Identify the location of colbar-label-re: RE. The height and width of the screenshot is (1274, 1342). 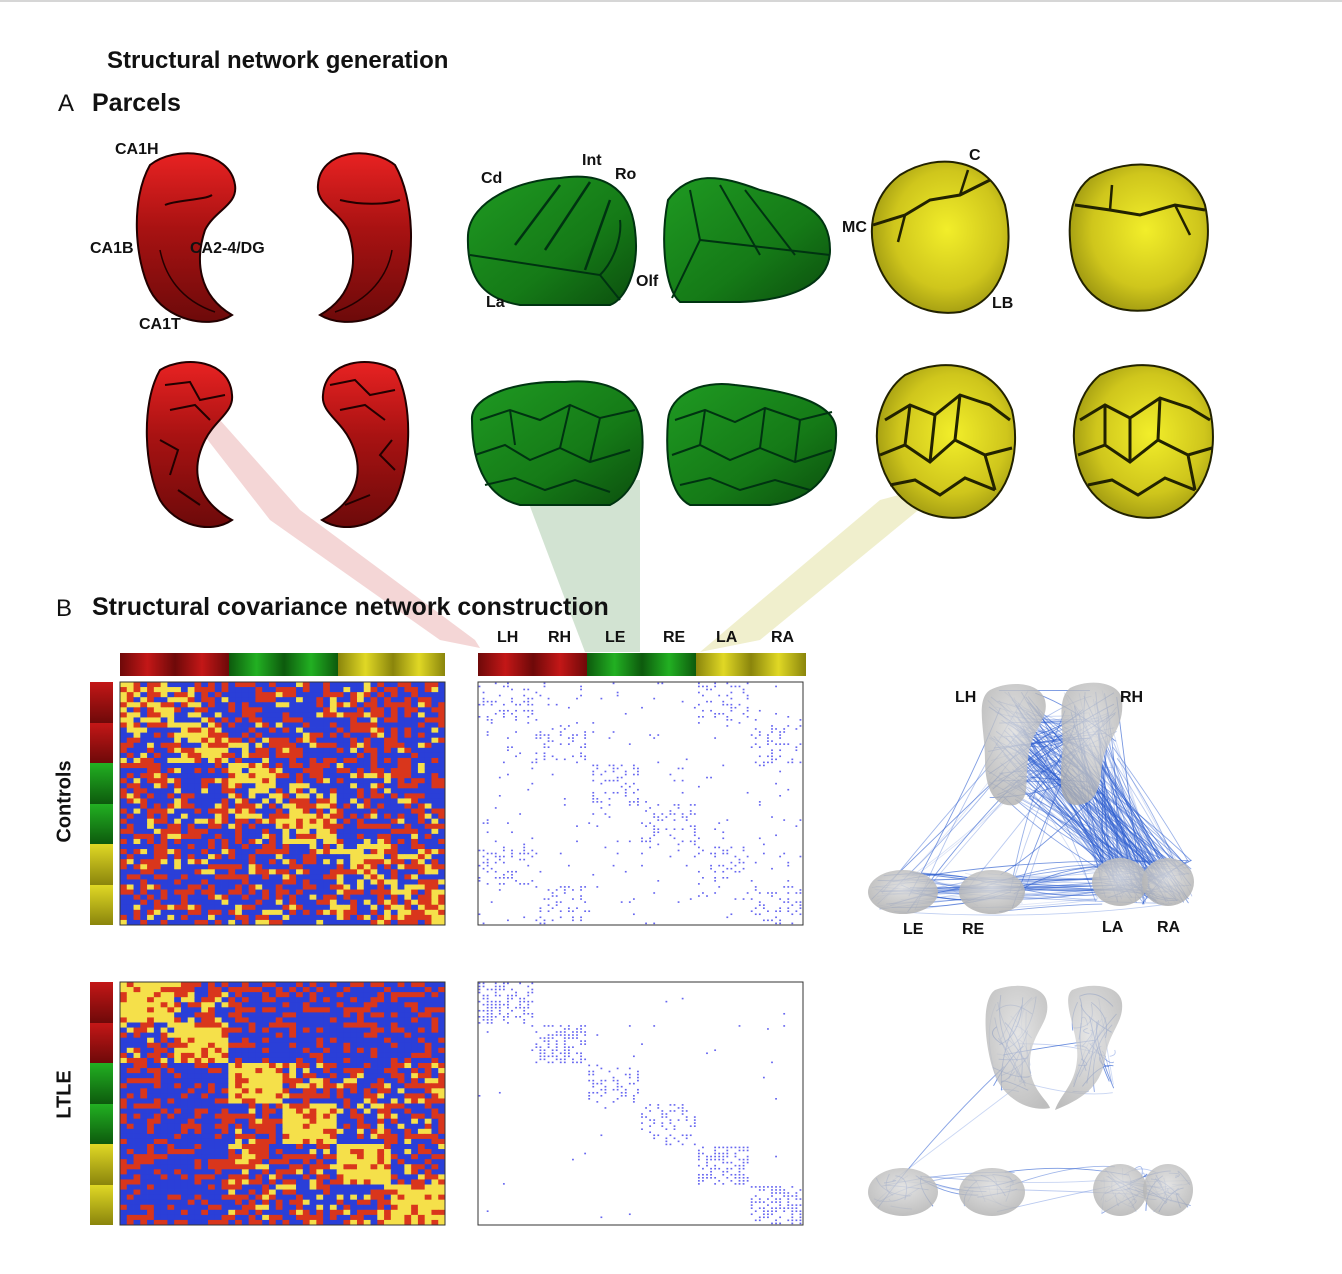
(674, 637).